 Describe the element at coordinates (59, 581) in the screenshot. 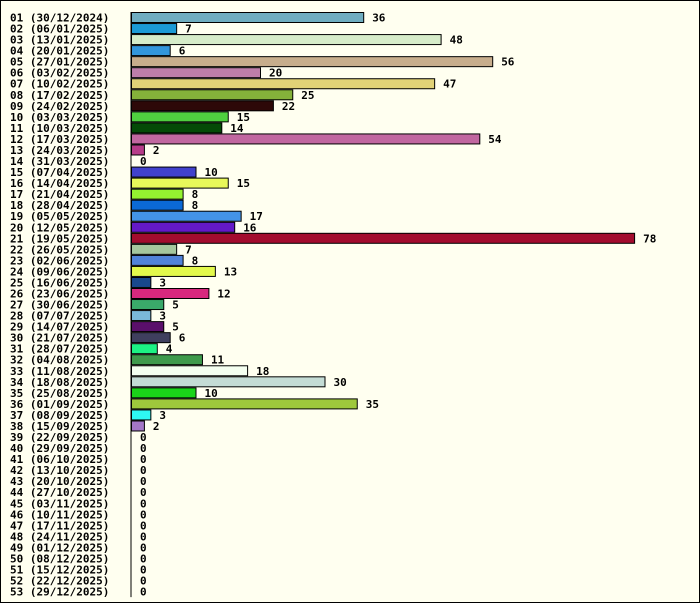

I see `category-label: 52 (22/12/2025)` at that location.